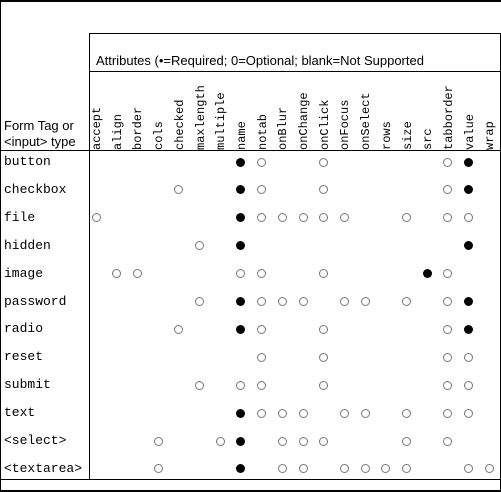  What do you see at coordinates (179, 124) in the screenshot?
I see `attr-header-label: checked` at bounding box center [179, 124].